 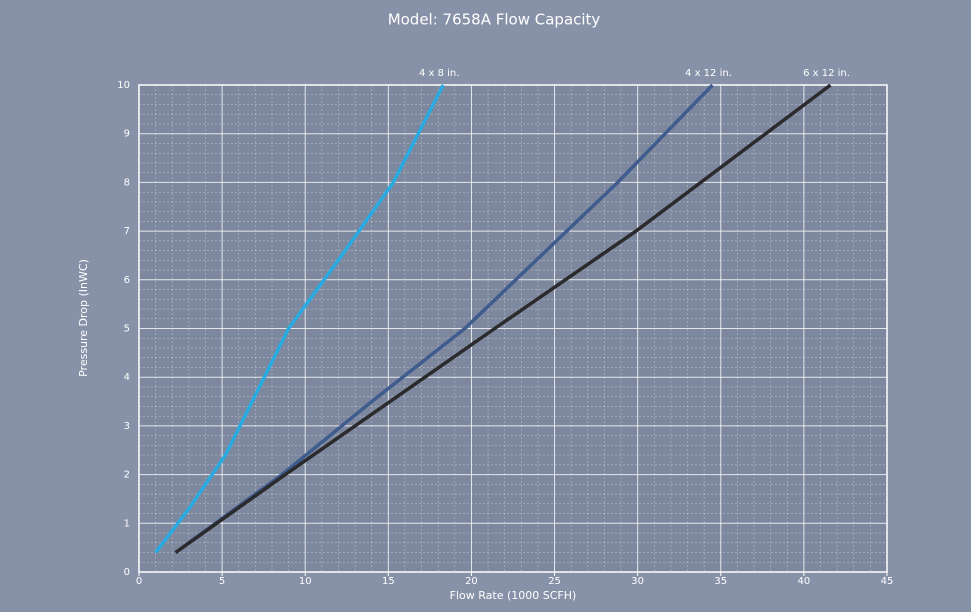 I want to click on y-tick-label: 8, so click(x=127, y=182).